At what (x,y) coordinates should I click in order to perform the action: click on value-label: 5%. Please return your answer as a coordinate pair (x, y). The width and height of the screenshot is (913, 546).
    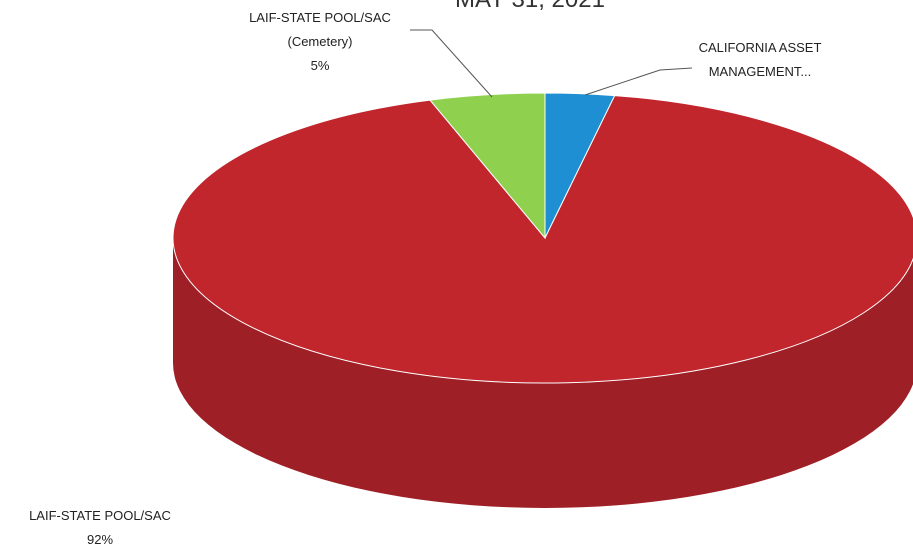
    Looking at the image, I should click on (320, 65).